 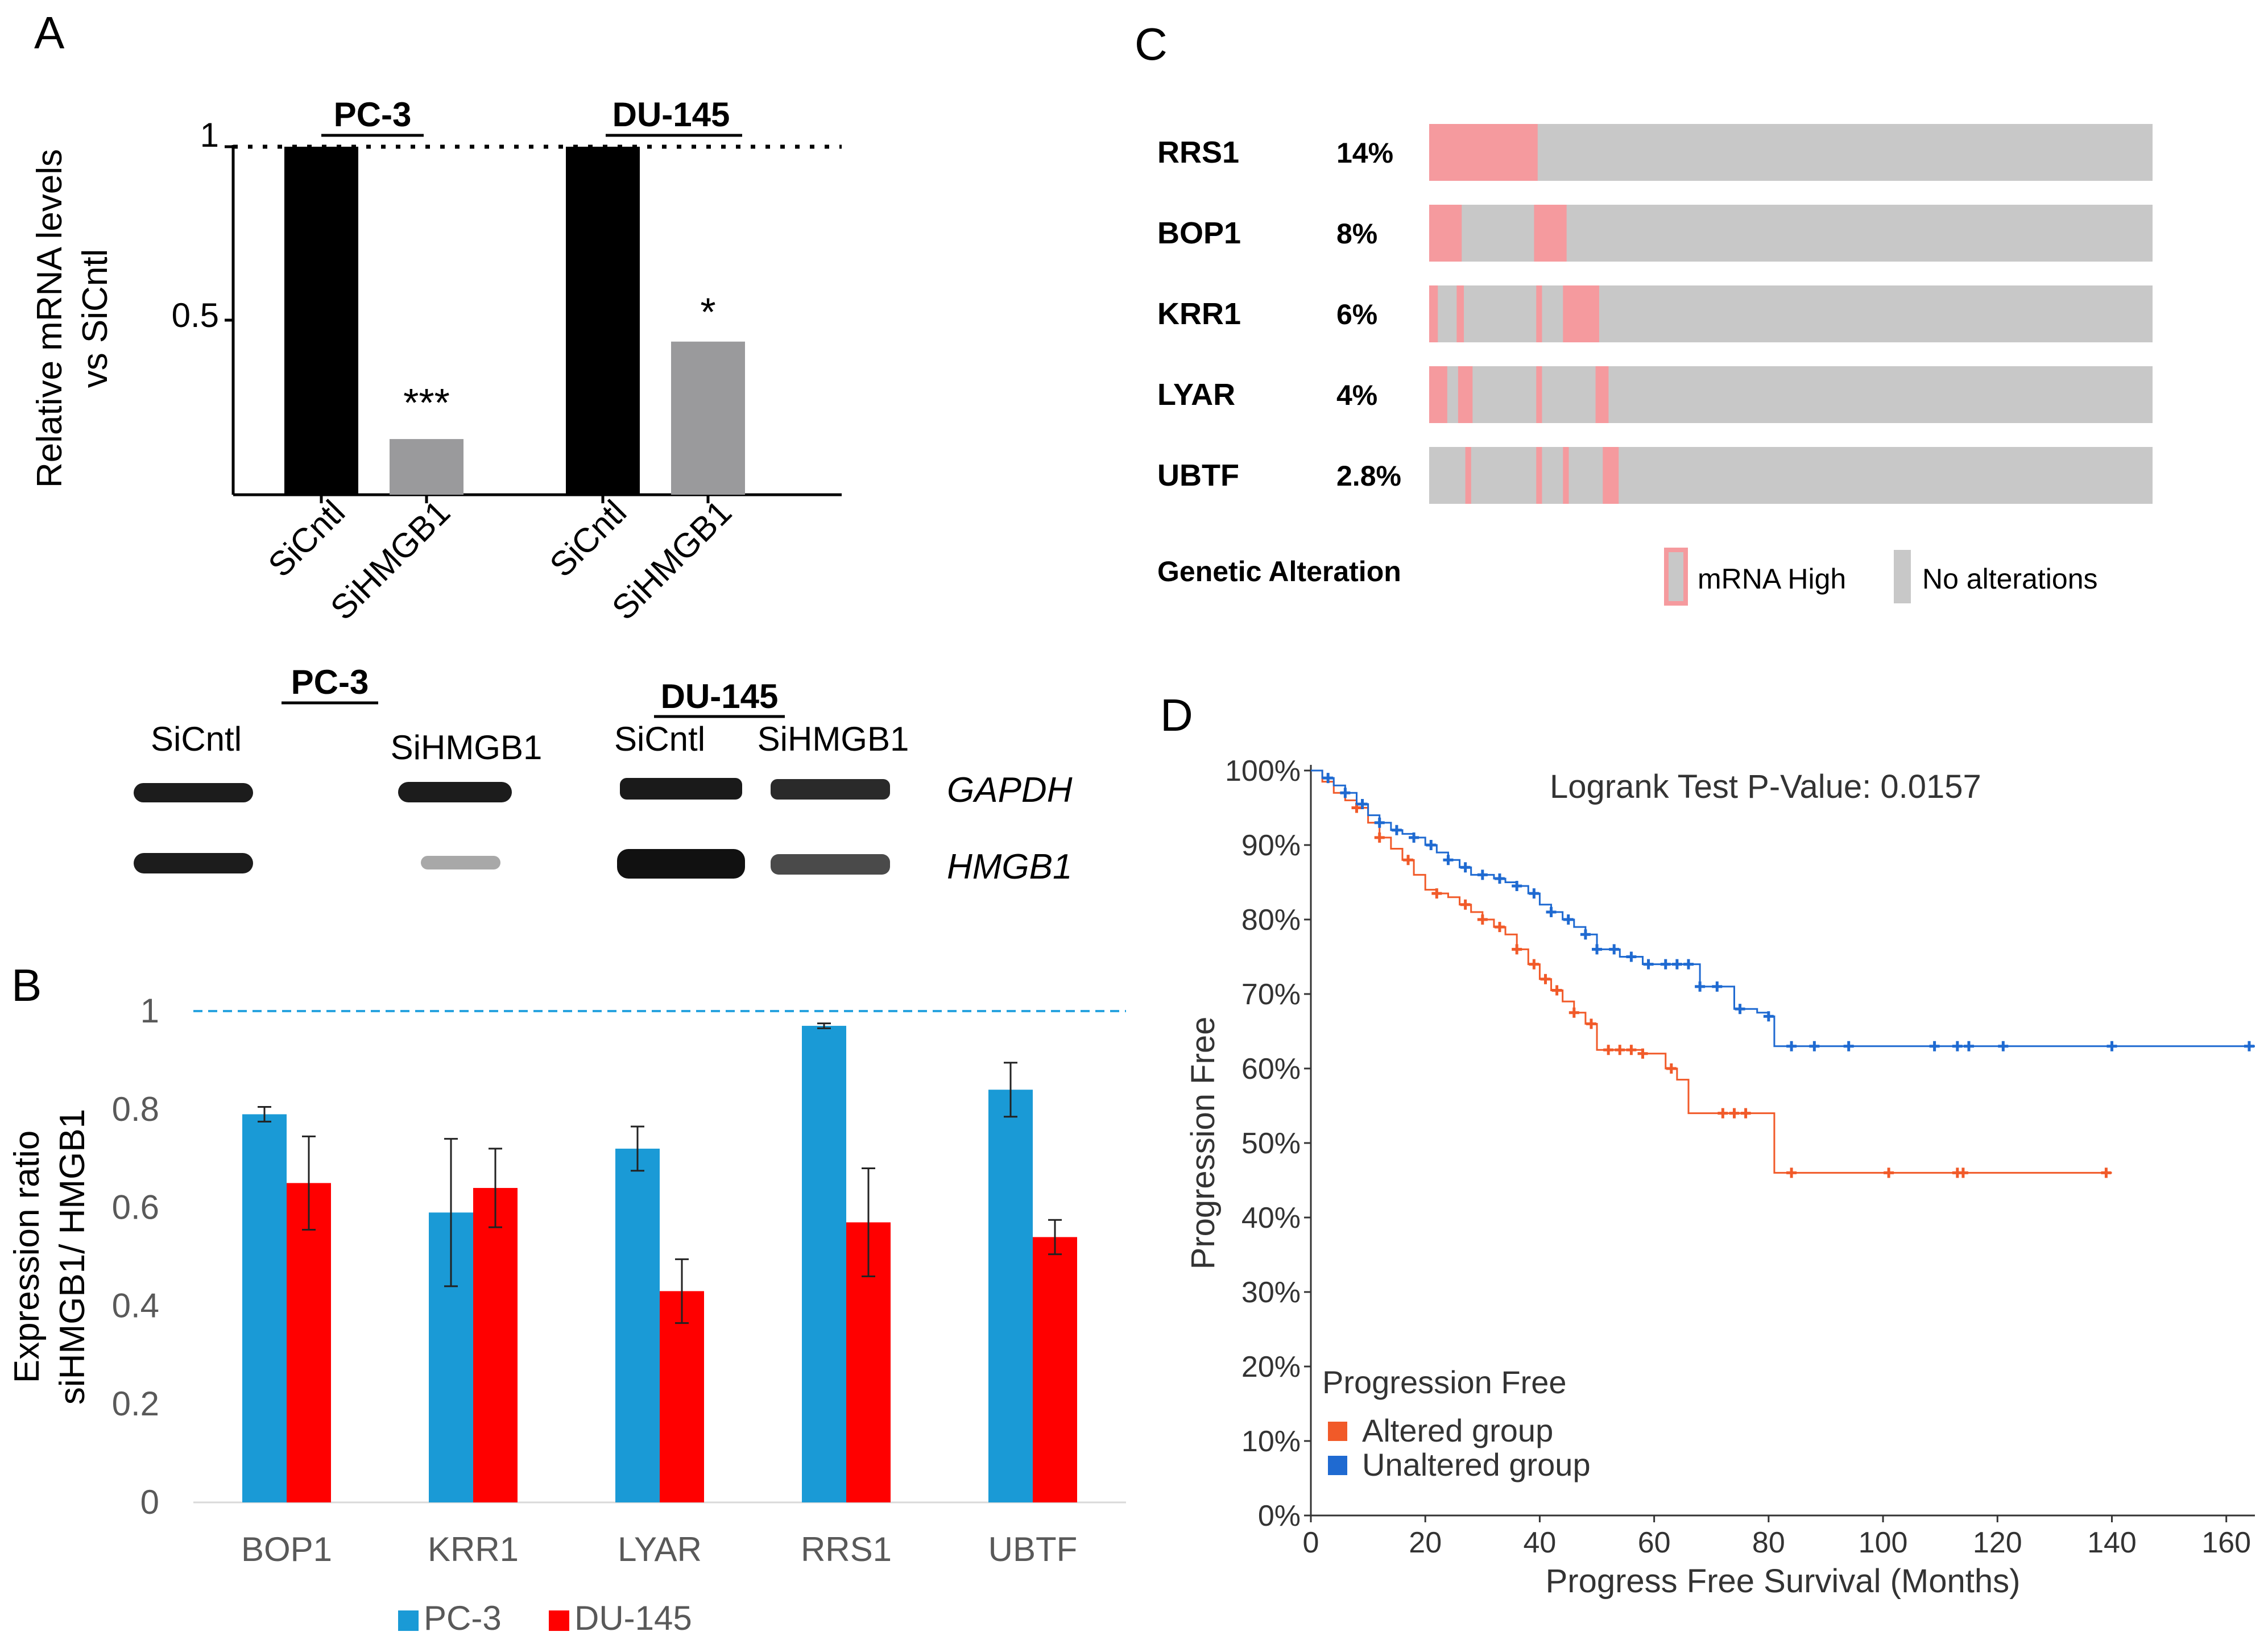 I want to click on panel-d-ytick-label-6: 60%, so click(x=1271, y=1069).